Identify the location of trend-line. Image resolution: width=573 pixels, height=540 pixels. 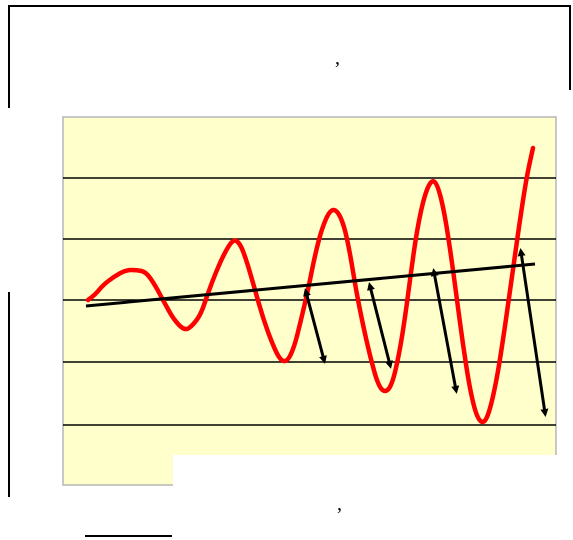
(310, 285).